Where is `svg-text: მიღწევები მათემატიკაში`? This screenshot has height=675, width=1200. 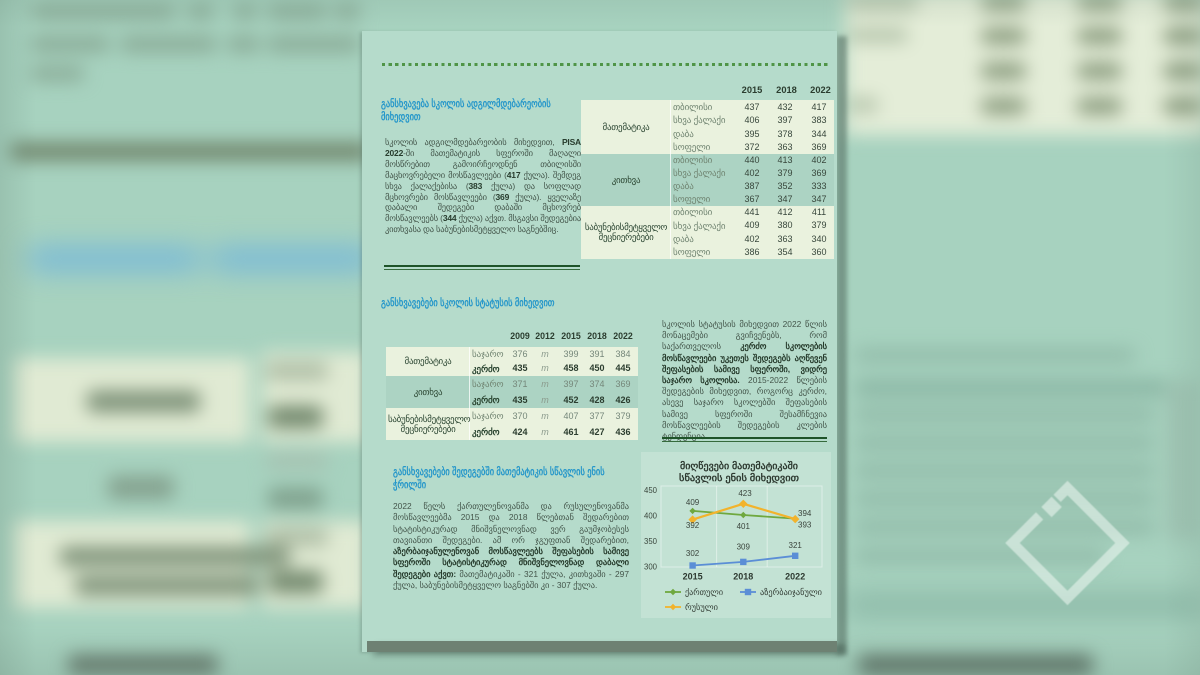
svg-text: მიღწევები მათემატიკაში is located at coordinates (739, 466).